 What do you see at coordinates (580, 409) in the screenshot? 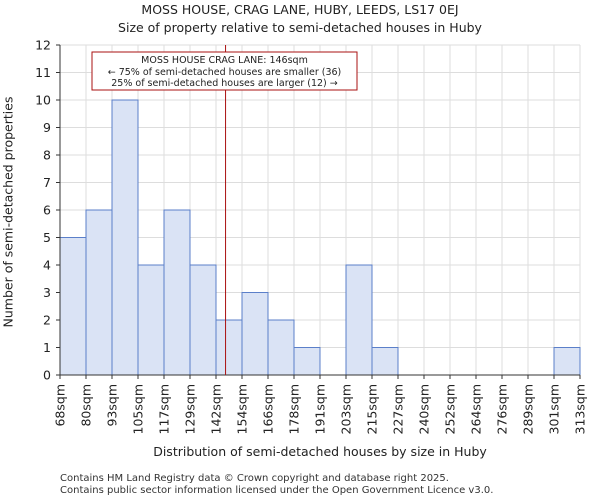
I see `x-tick-label: 313sqm` at bounding box center [580, 409].